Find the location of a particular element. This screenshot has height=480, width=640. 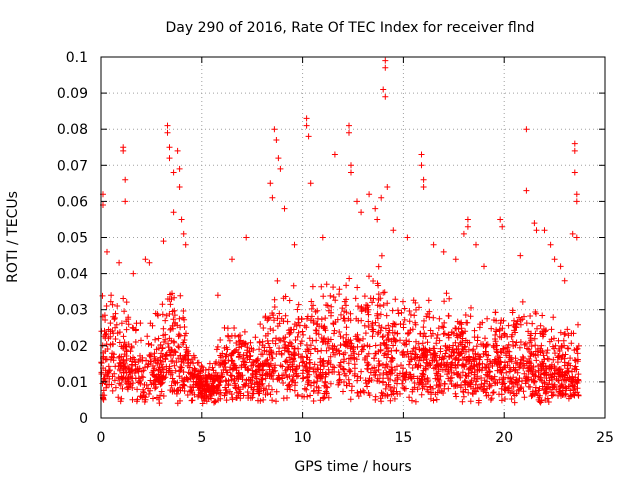

y-tick-label: 0.03 is located at coordinates (72, 311).